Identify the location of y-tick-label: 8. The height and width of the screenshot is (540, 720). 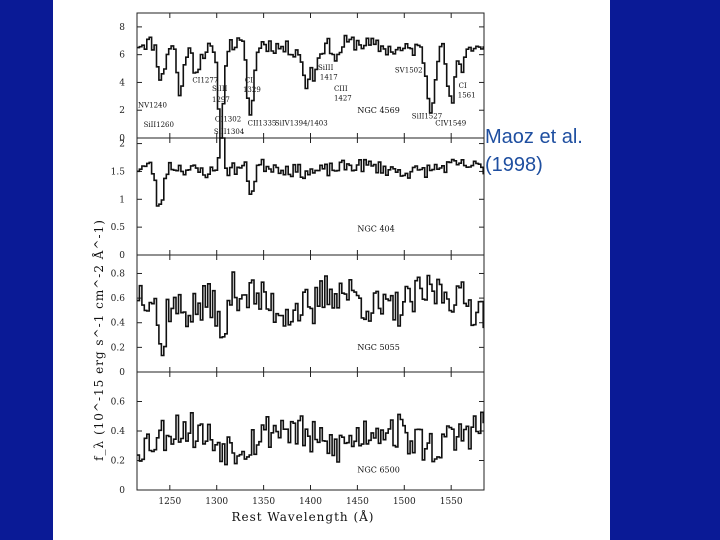
(122, 28).